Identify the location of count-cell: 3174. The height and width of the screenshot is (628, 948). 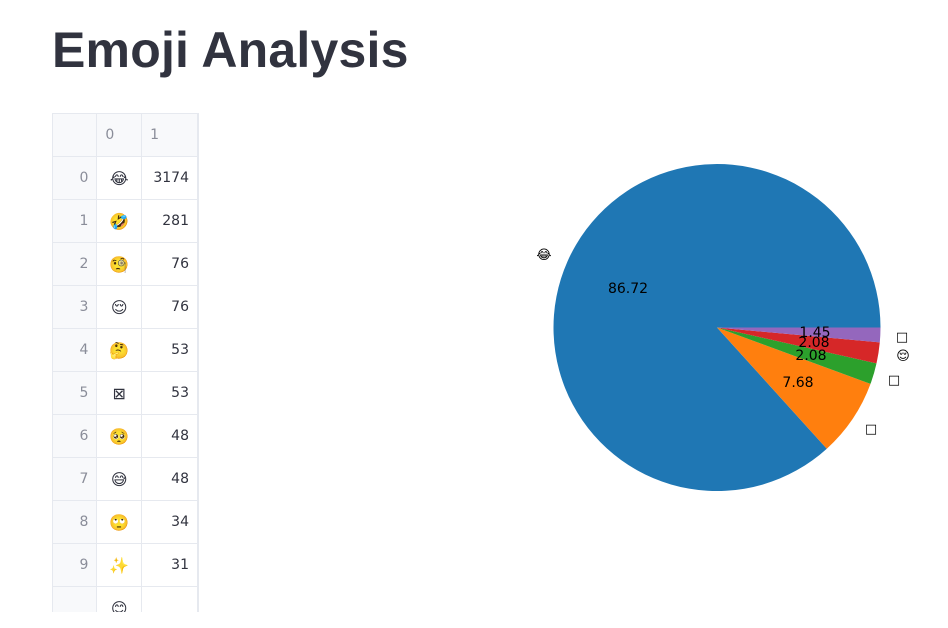
(169, 178).